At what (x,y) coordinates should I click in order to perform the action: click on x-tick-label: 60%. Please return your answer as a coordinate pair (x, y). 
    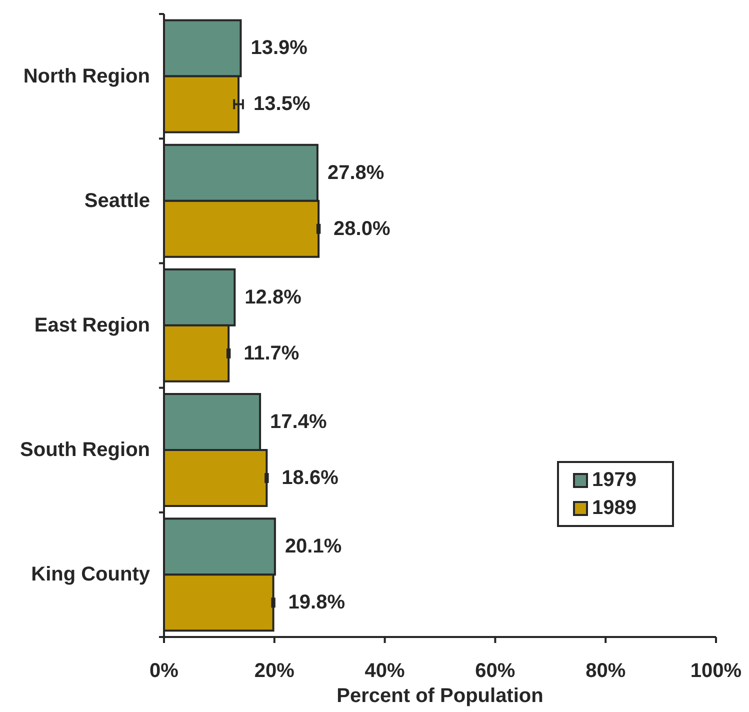
    Looking at the image, I should click on (495, 671).